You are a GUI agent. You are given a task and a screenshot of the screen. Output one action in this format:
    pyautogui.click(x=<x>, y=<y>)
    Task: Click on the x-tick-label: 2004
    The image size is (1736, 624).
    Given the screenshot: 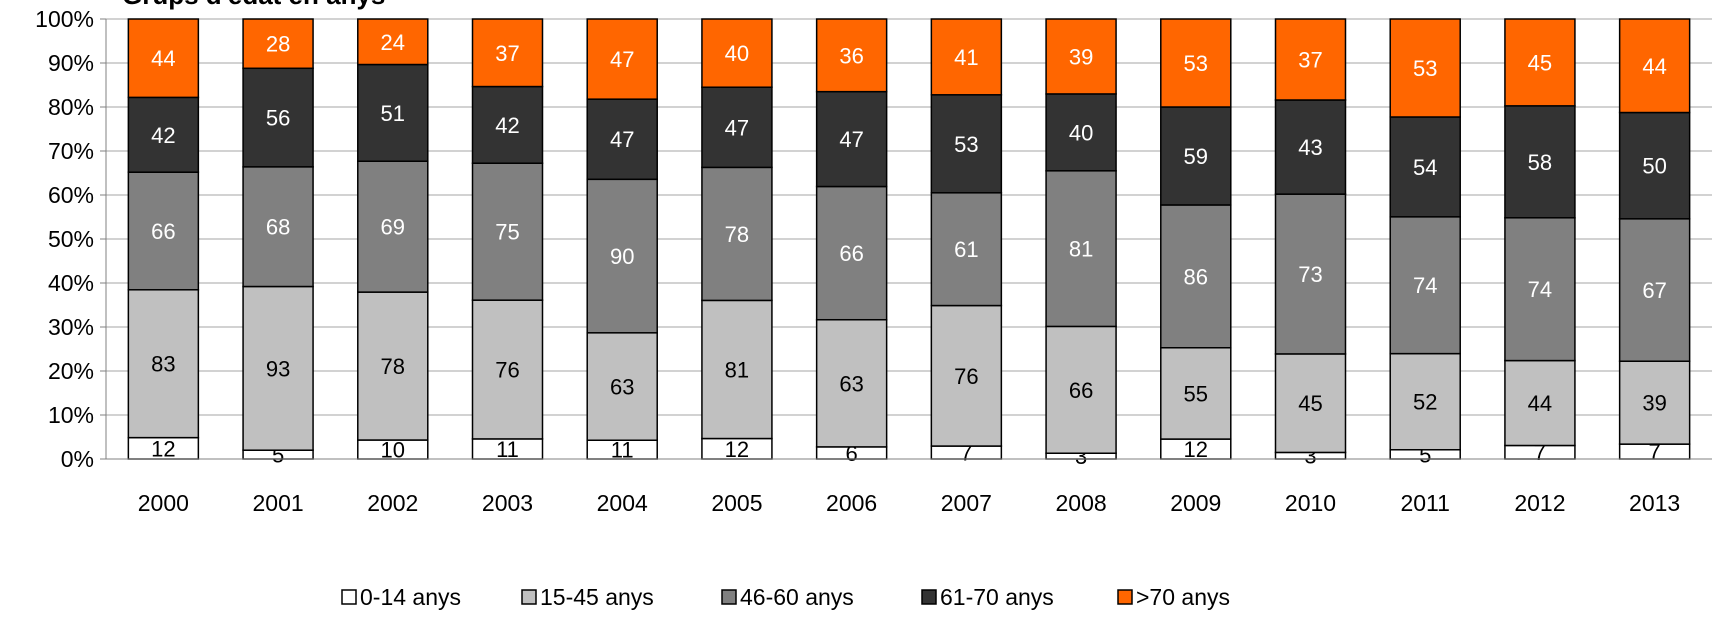 What is the action you would take?
    pyautogui.click(x=622, y=503)
    